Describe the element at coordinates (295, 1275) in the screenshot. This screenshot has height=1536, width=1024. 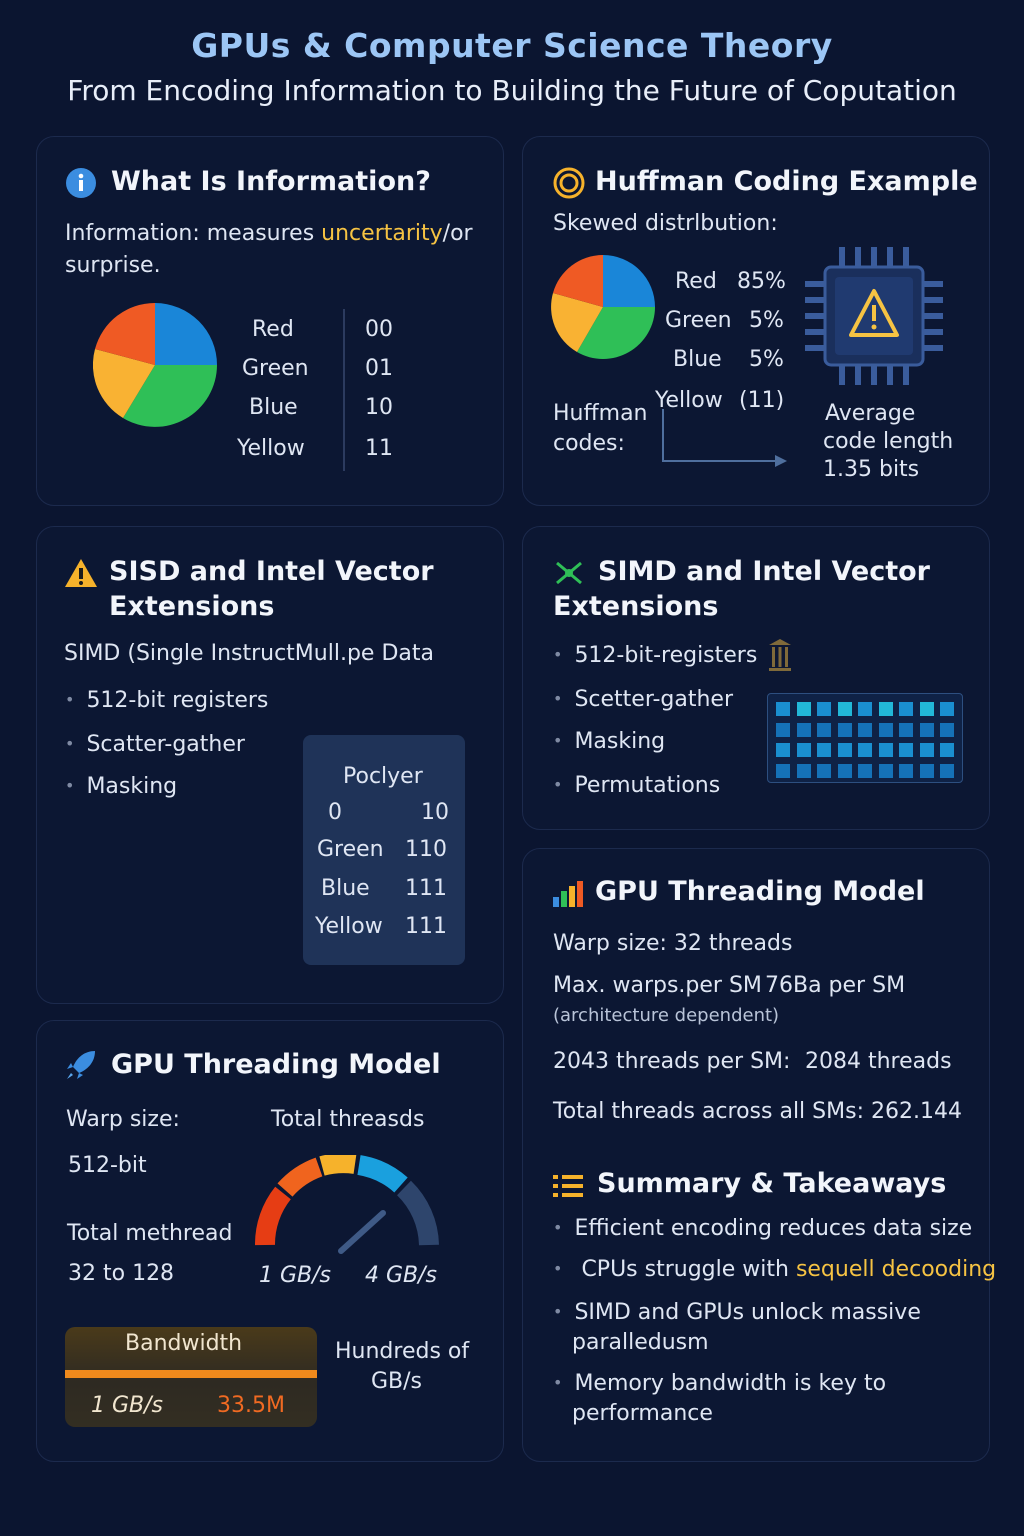
I see `gauge-min-label: 1 GB/s` at that location.